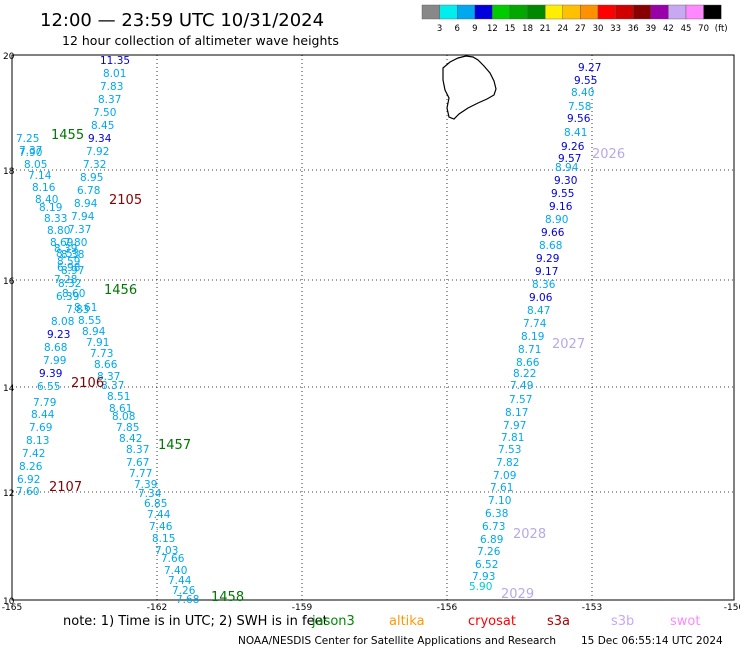  What do you see at coordinates (652, 641) in the screenshot?
I see `footer-timestamp: 15 Dec 06:55:14 UTC 2024` at bounding box center [652, 641].